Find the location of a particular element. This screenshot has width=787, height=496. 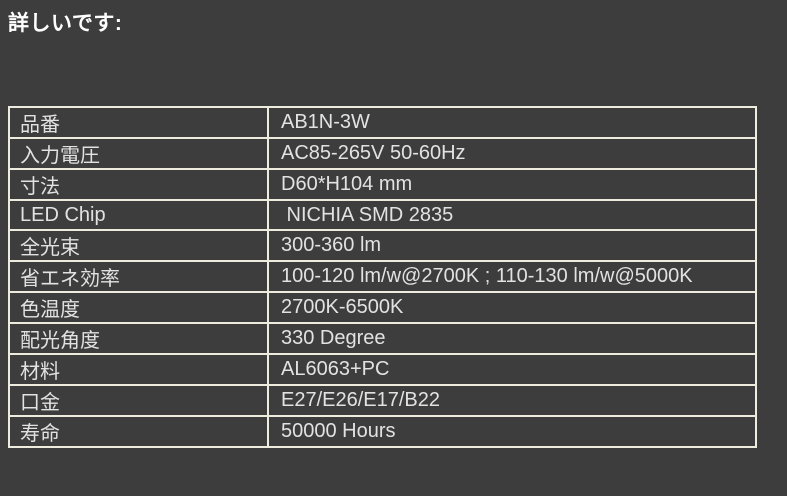

table-row: 全光束 300-360 lm is located at coordinates (382, 245).